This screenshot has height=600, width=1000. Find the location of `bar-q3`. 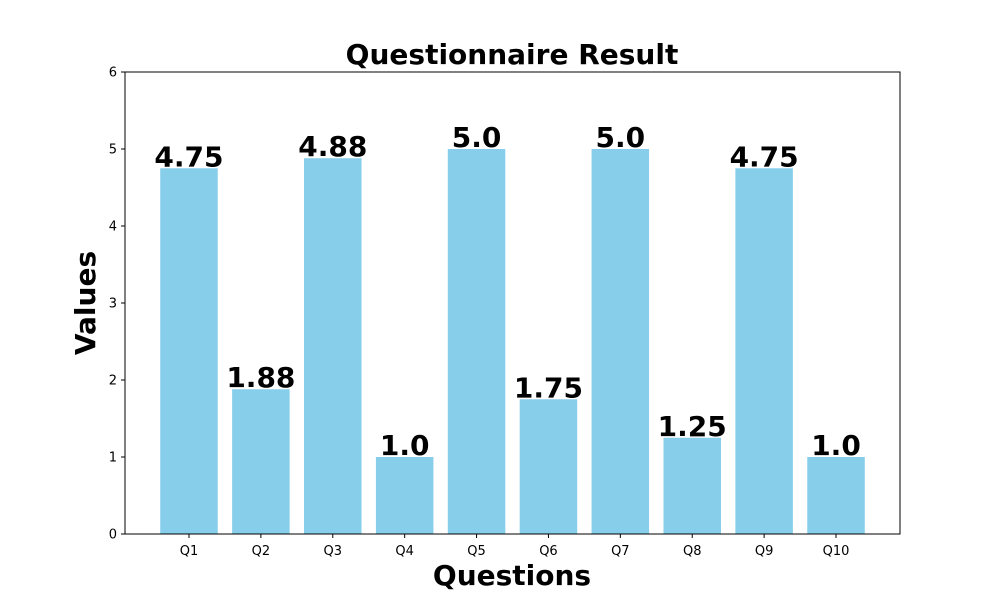

bar-q3 is located at coordinates (333, 346).